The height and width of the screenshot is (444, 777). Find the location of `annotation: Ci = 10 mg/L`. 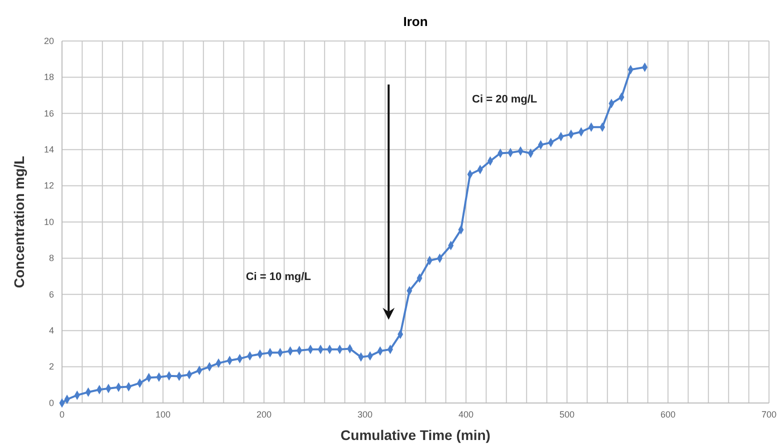

annotation: Ci = 10 mg/L is located at coordinates (279, 276).